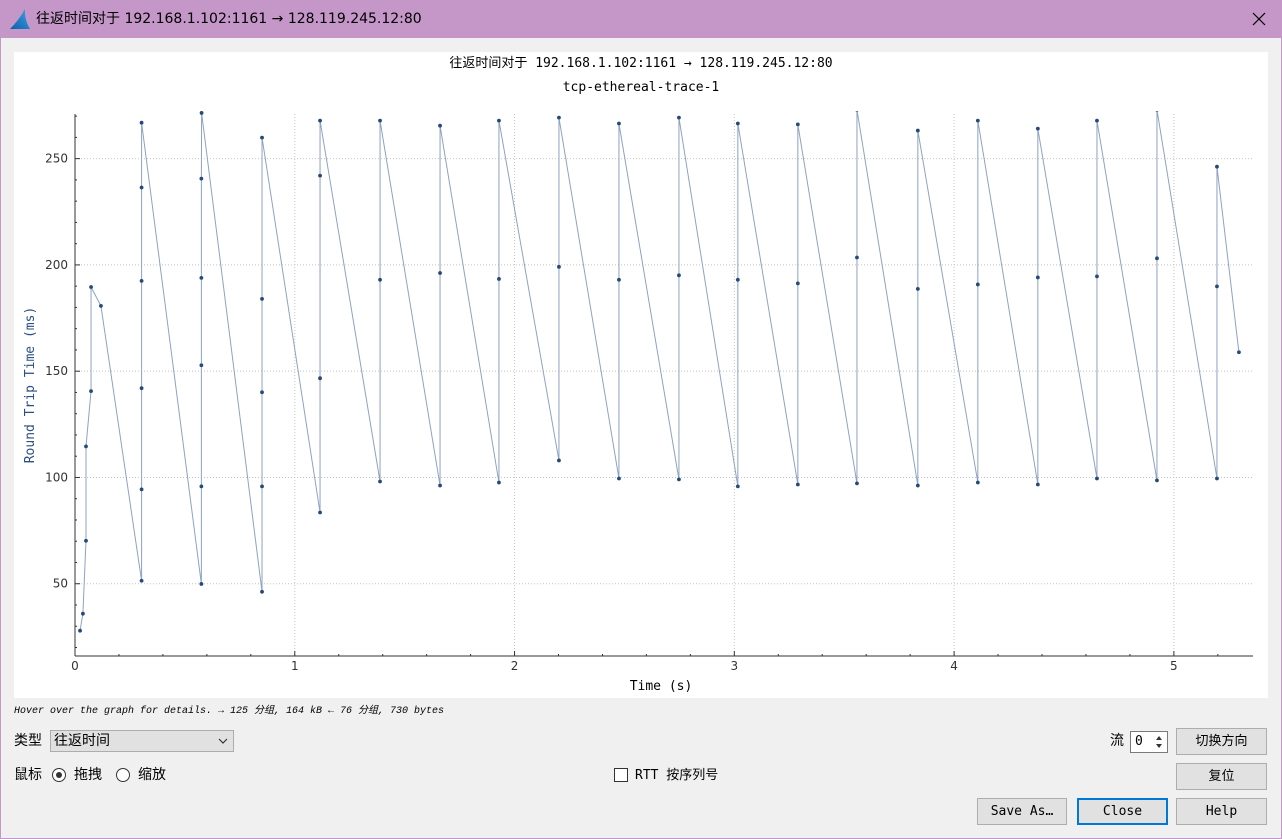 The image size is (1282, 839). I want to click on x-tick-label: 5, so click(1174, 666).